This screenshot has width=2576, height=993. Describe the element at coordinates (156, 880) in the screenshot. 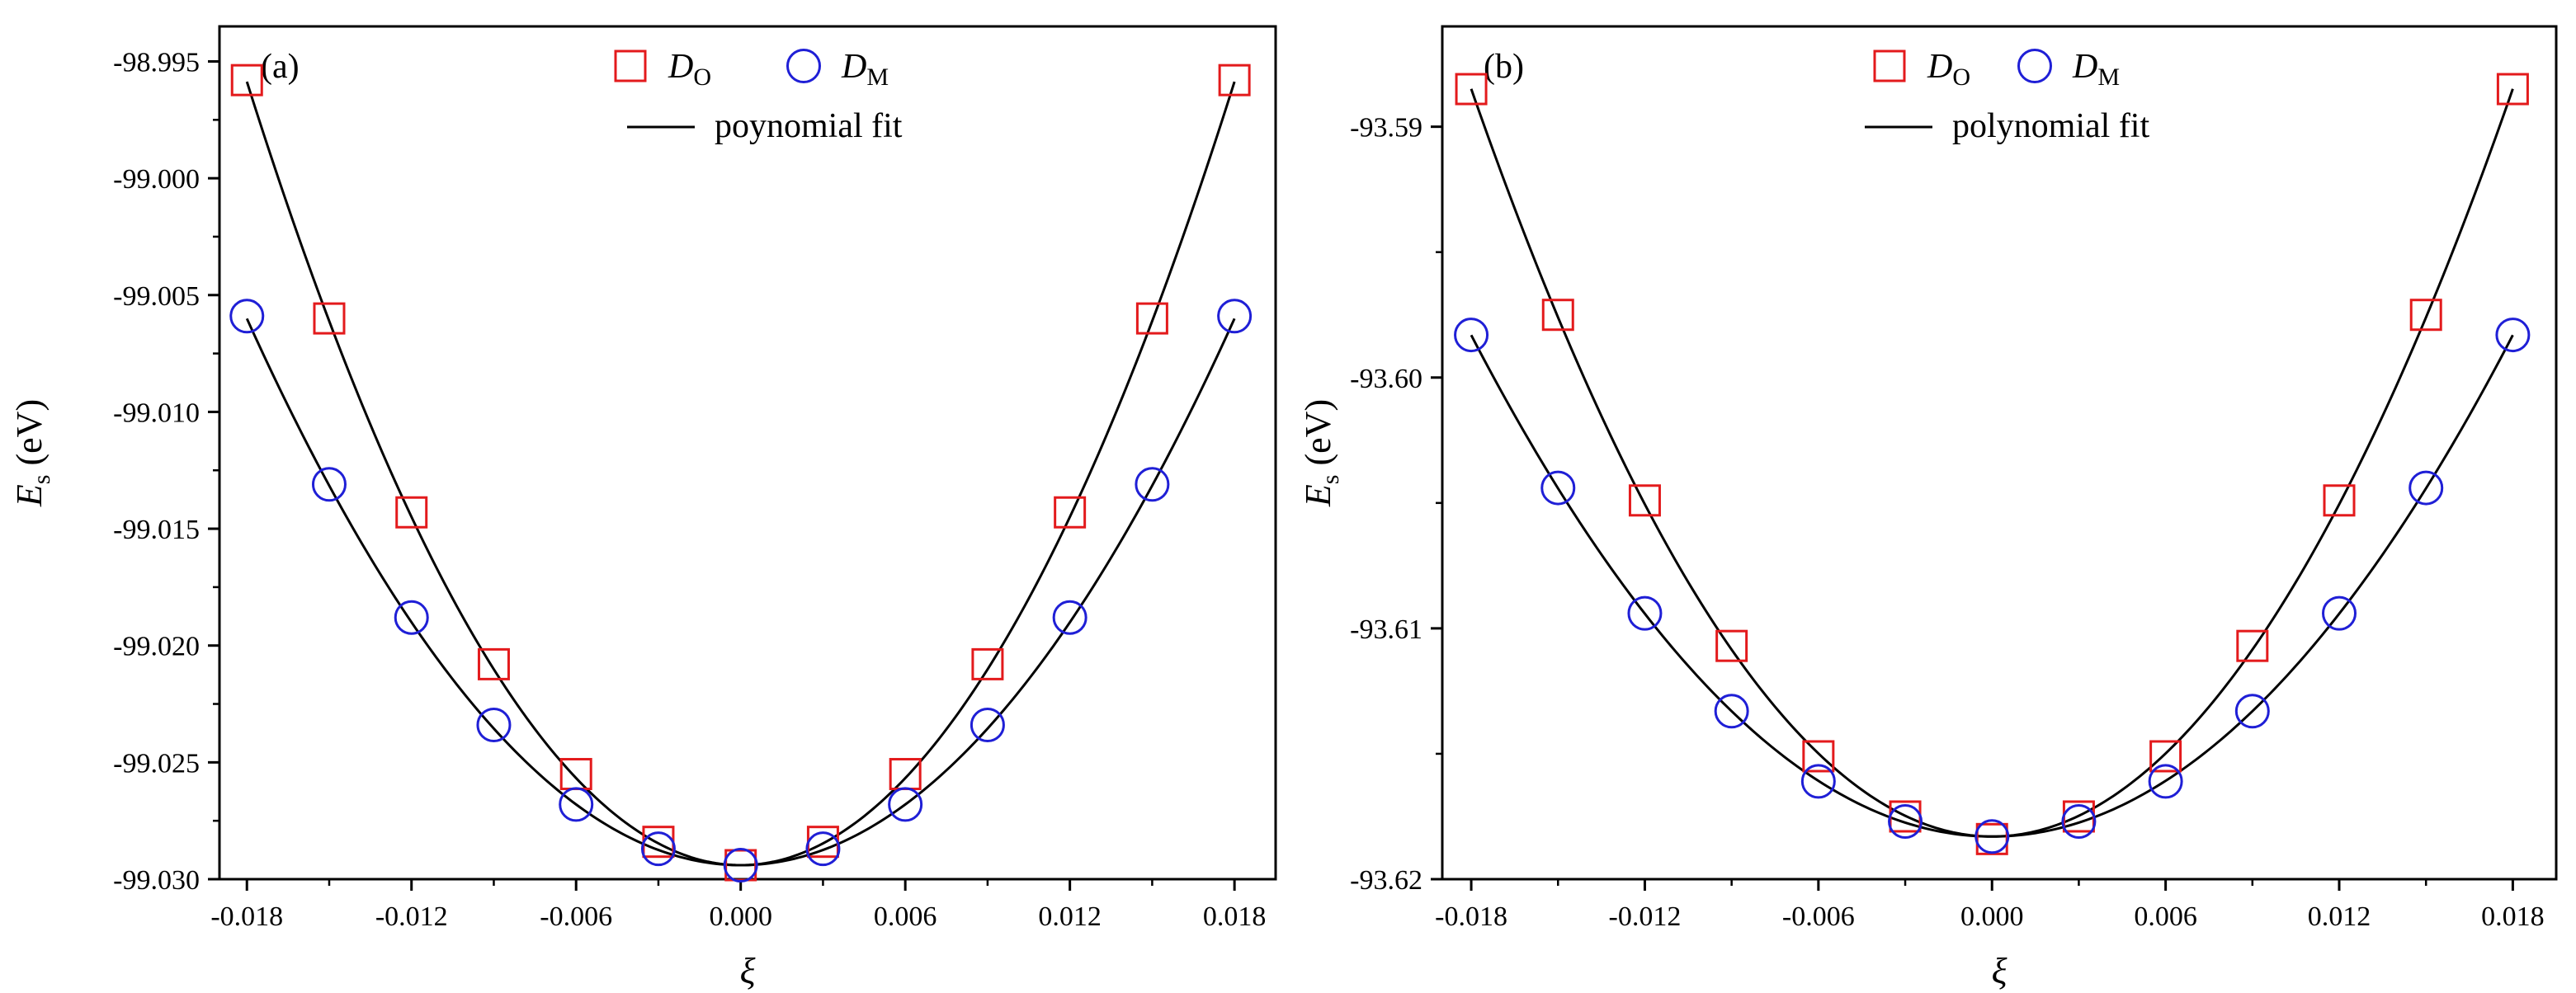

I see `y-tick-label: -99.030` at that location.